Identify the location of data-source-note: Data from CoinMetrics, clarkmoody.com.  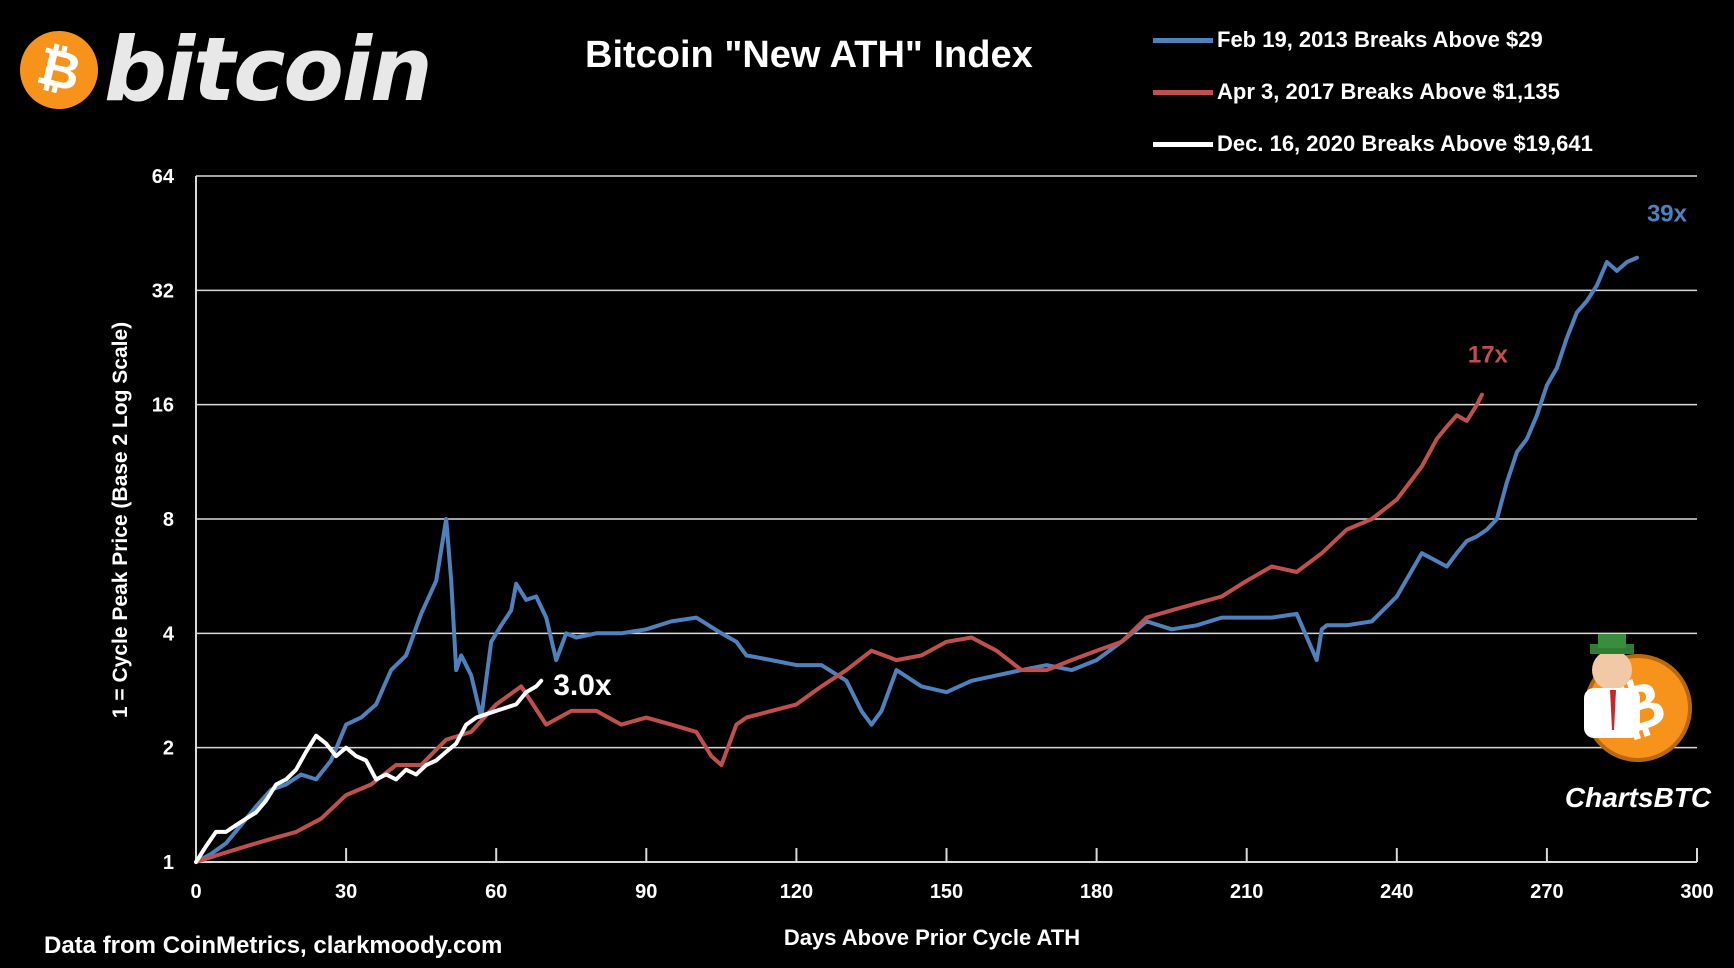
(273, 945).